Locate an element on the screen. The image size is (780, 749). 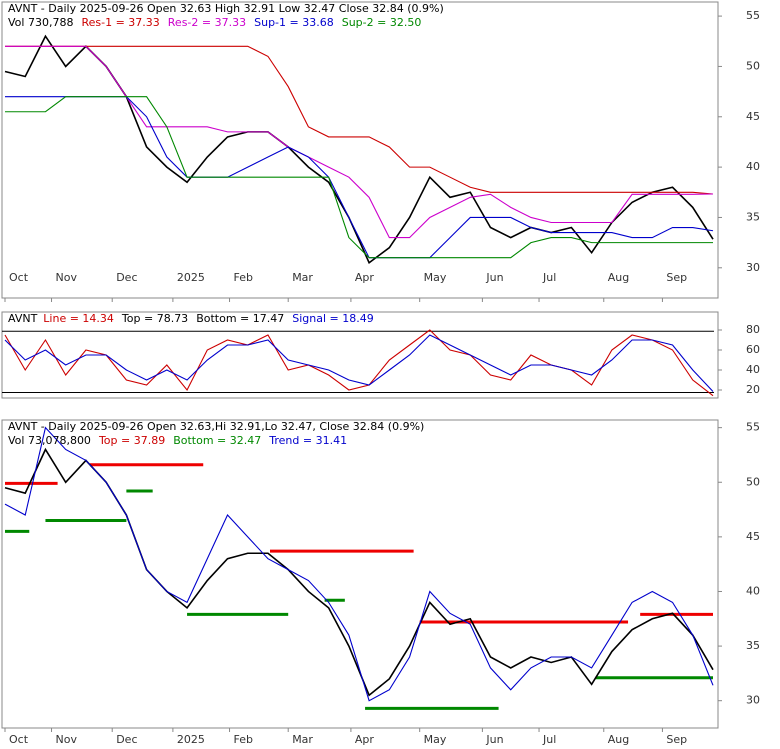
annotation: Vol 73,078,800 is located at coordinates (49, 440).